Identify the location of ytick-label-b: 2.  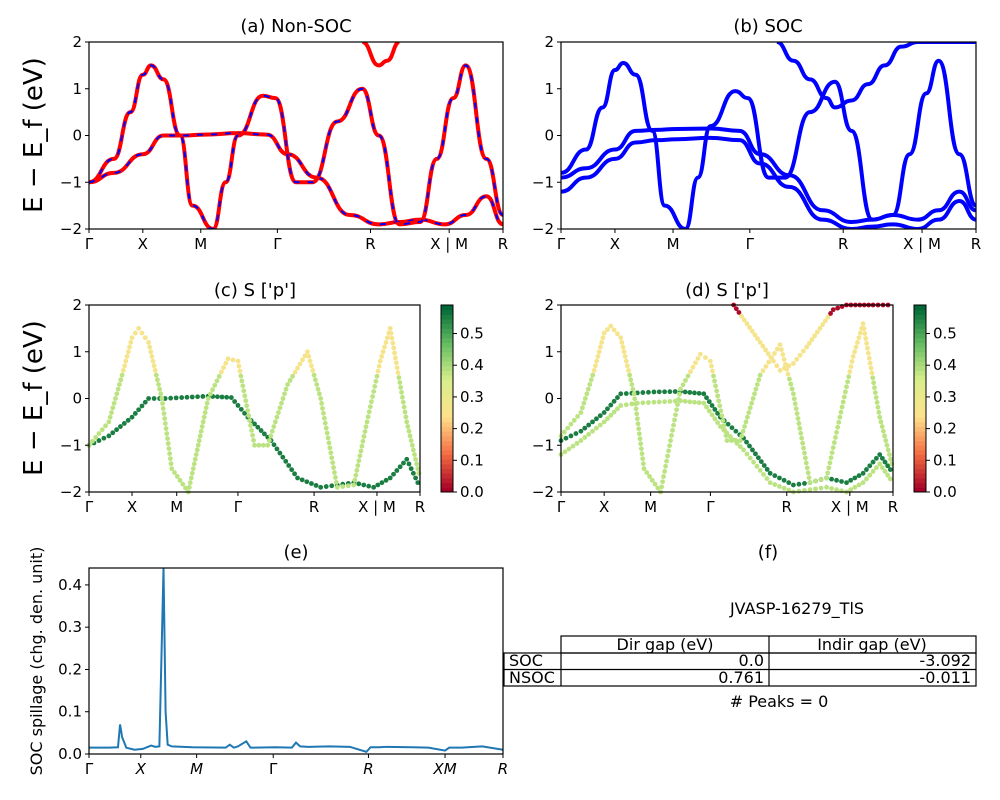
(549, 42).